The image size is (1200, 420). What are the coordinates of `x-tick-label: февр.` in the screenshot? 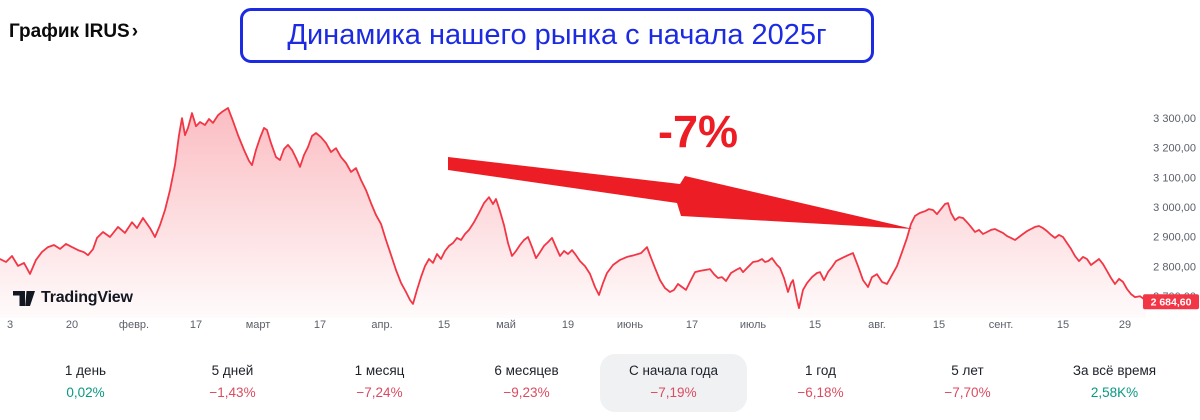 It's located at (134, 325).